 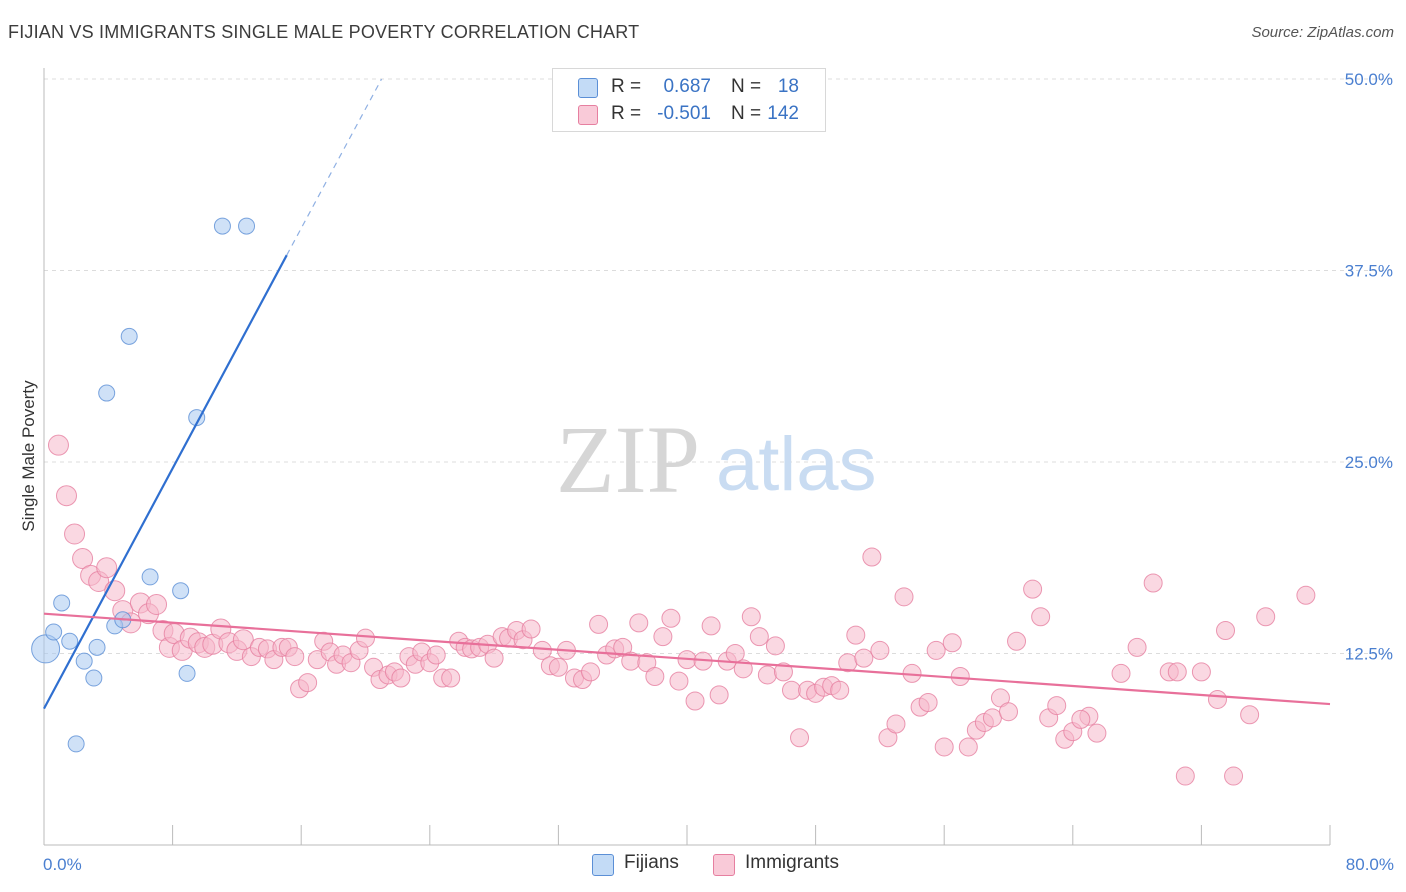 What do you see at coordinates (628, 459) in the screenshot?
I see `watermark-zip: ZIP` at bounding box center [628, 459].